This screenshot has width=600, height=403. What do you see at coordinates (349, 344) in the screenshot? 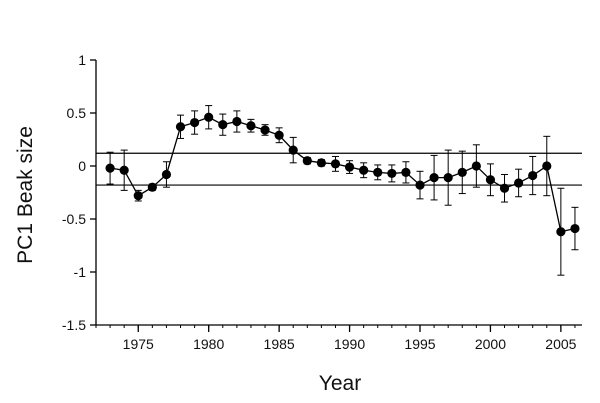
I see `x-tick-label: 1990` at bounding box center [349, 344].